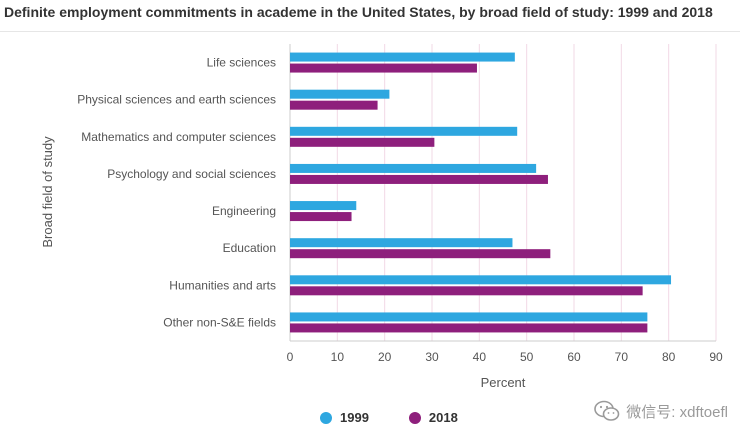  What do you see at coordinates (354, 417) in the screenshot?
I see `legend-label-1999: 1999` at bounding box center [354, 417].